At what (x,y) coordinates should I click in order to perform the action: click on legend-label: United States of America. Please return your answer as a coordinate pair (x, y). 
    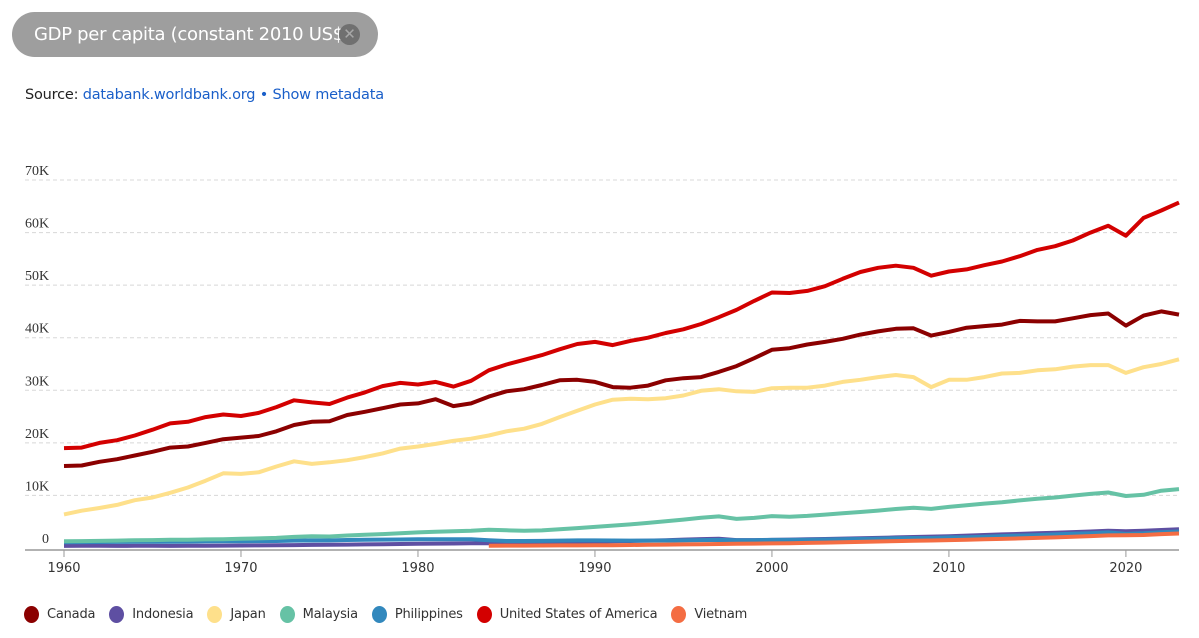
    Looking at the image, I should click on (578, 614).